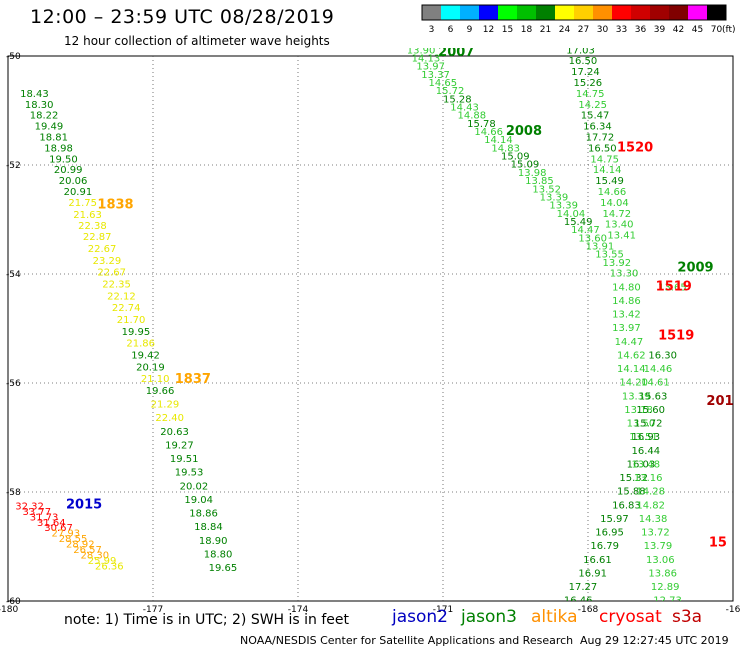  I want to click on wave-height-value: 13.06, so click(660, 560).